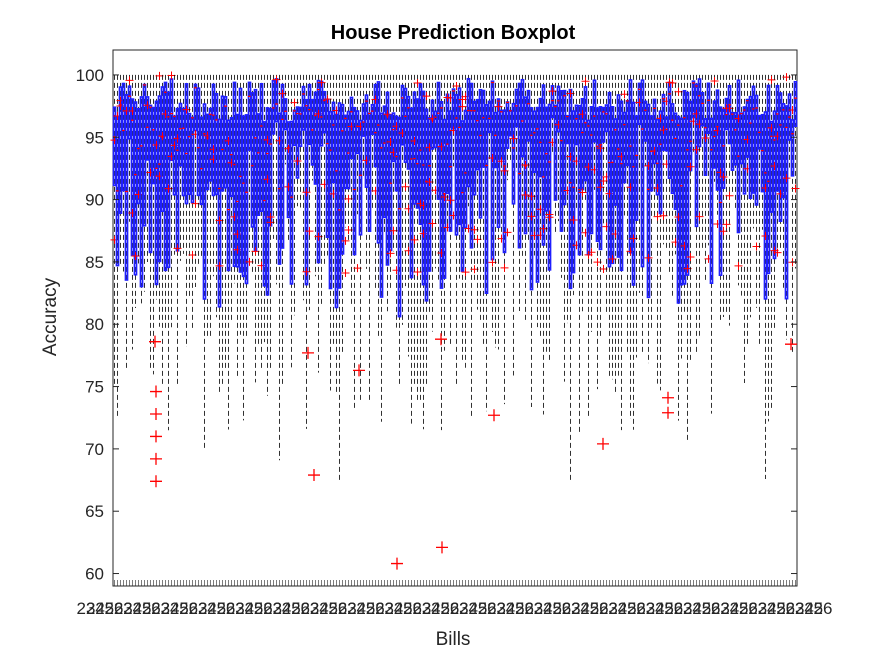 The image size is (875, 656). Describe the element at coordinates (94, 449) in the screenshot. I see `y-tick-label: 70` at that location.